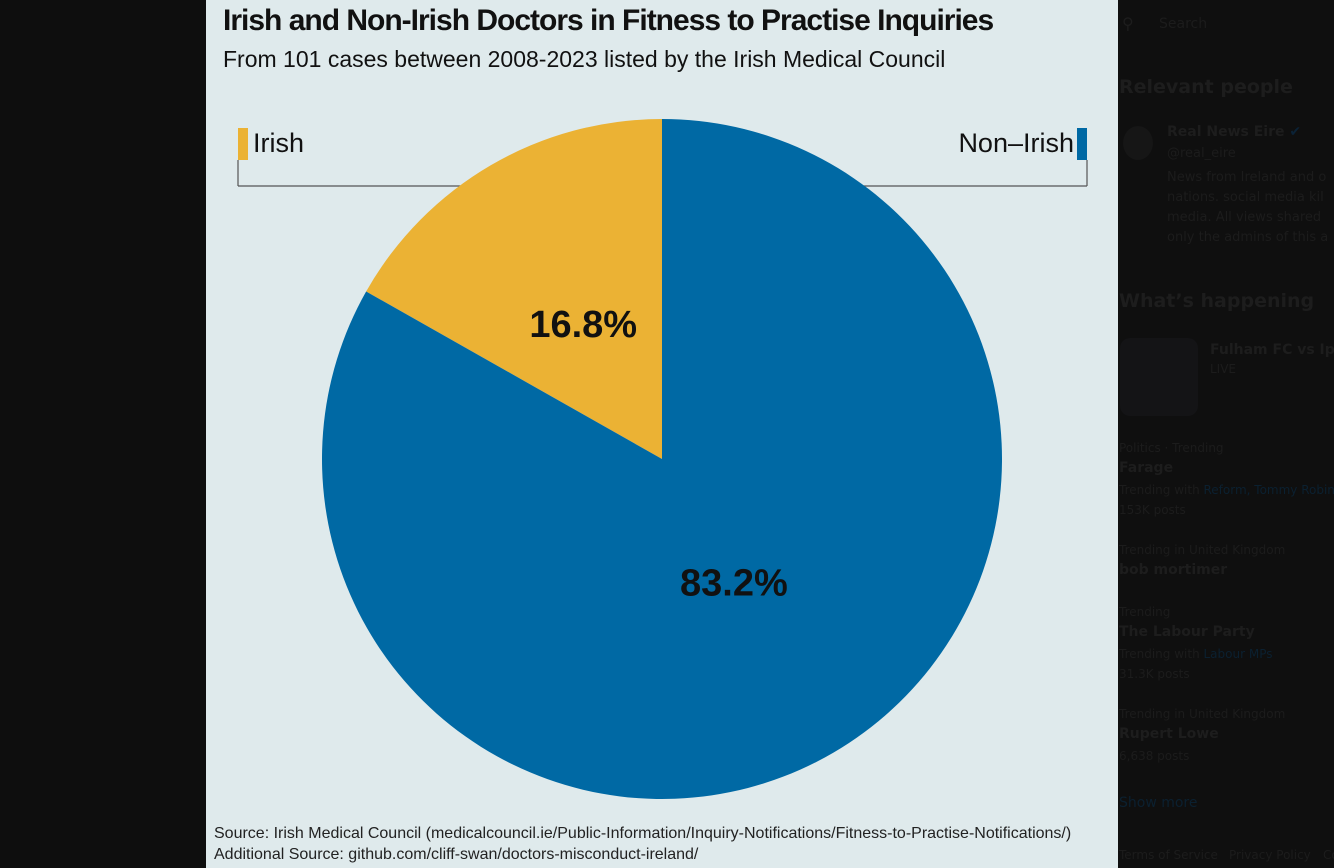 The width and height of the screenshot is (1334, 868). Describe the element at coordinates (1226, 132) in the screenshot. I see `person-name-text: Real News Eire` at that location.